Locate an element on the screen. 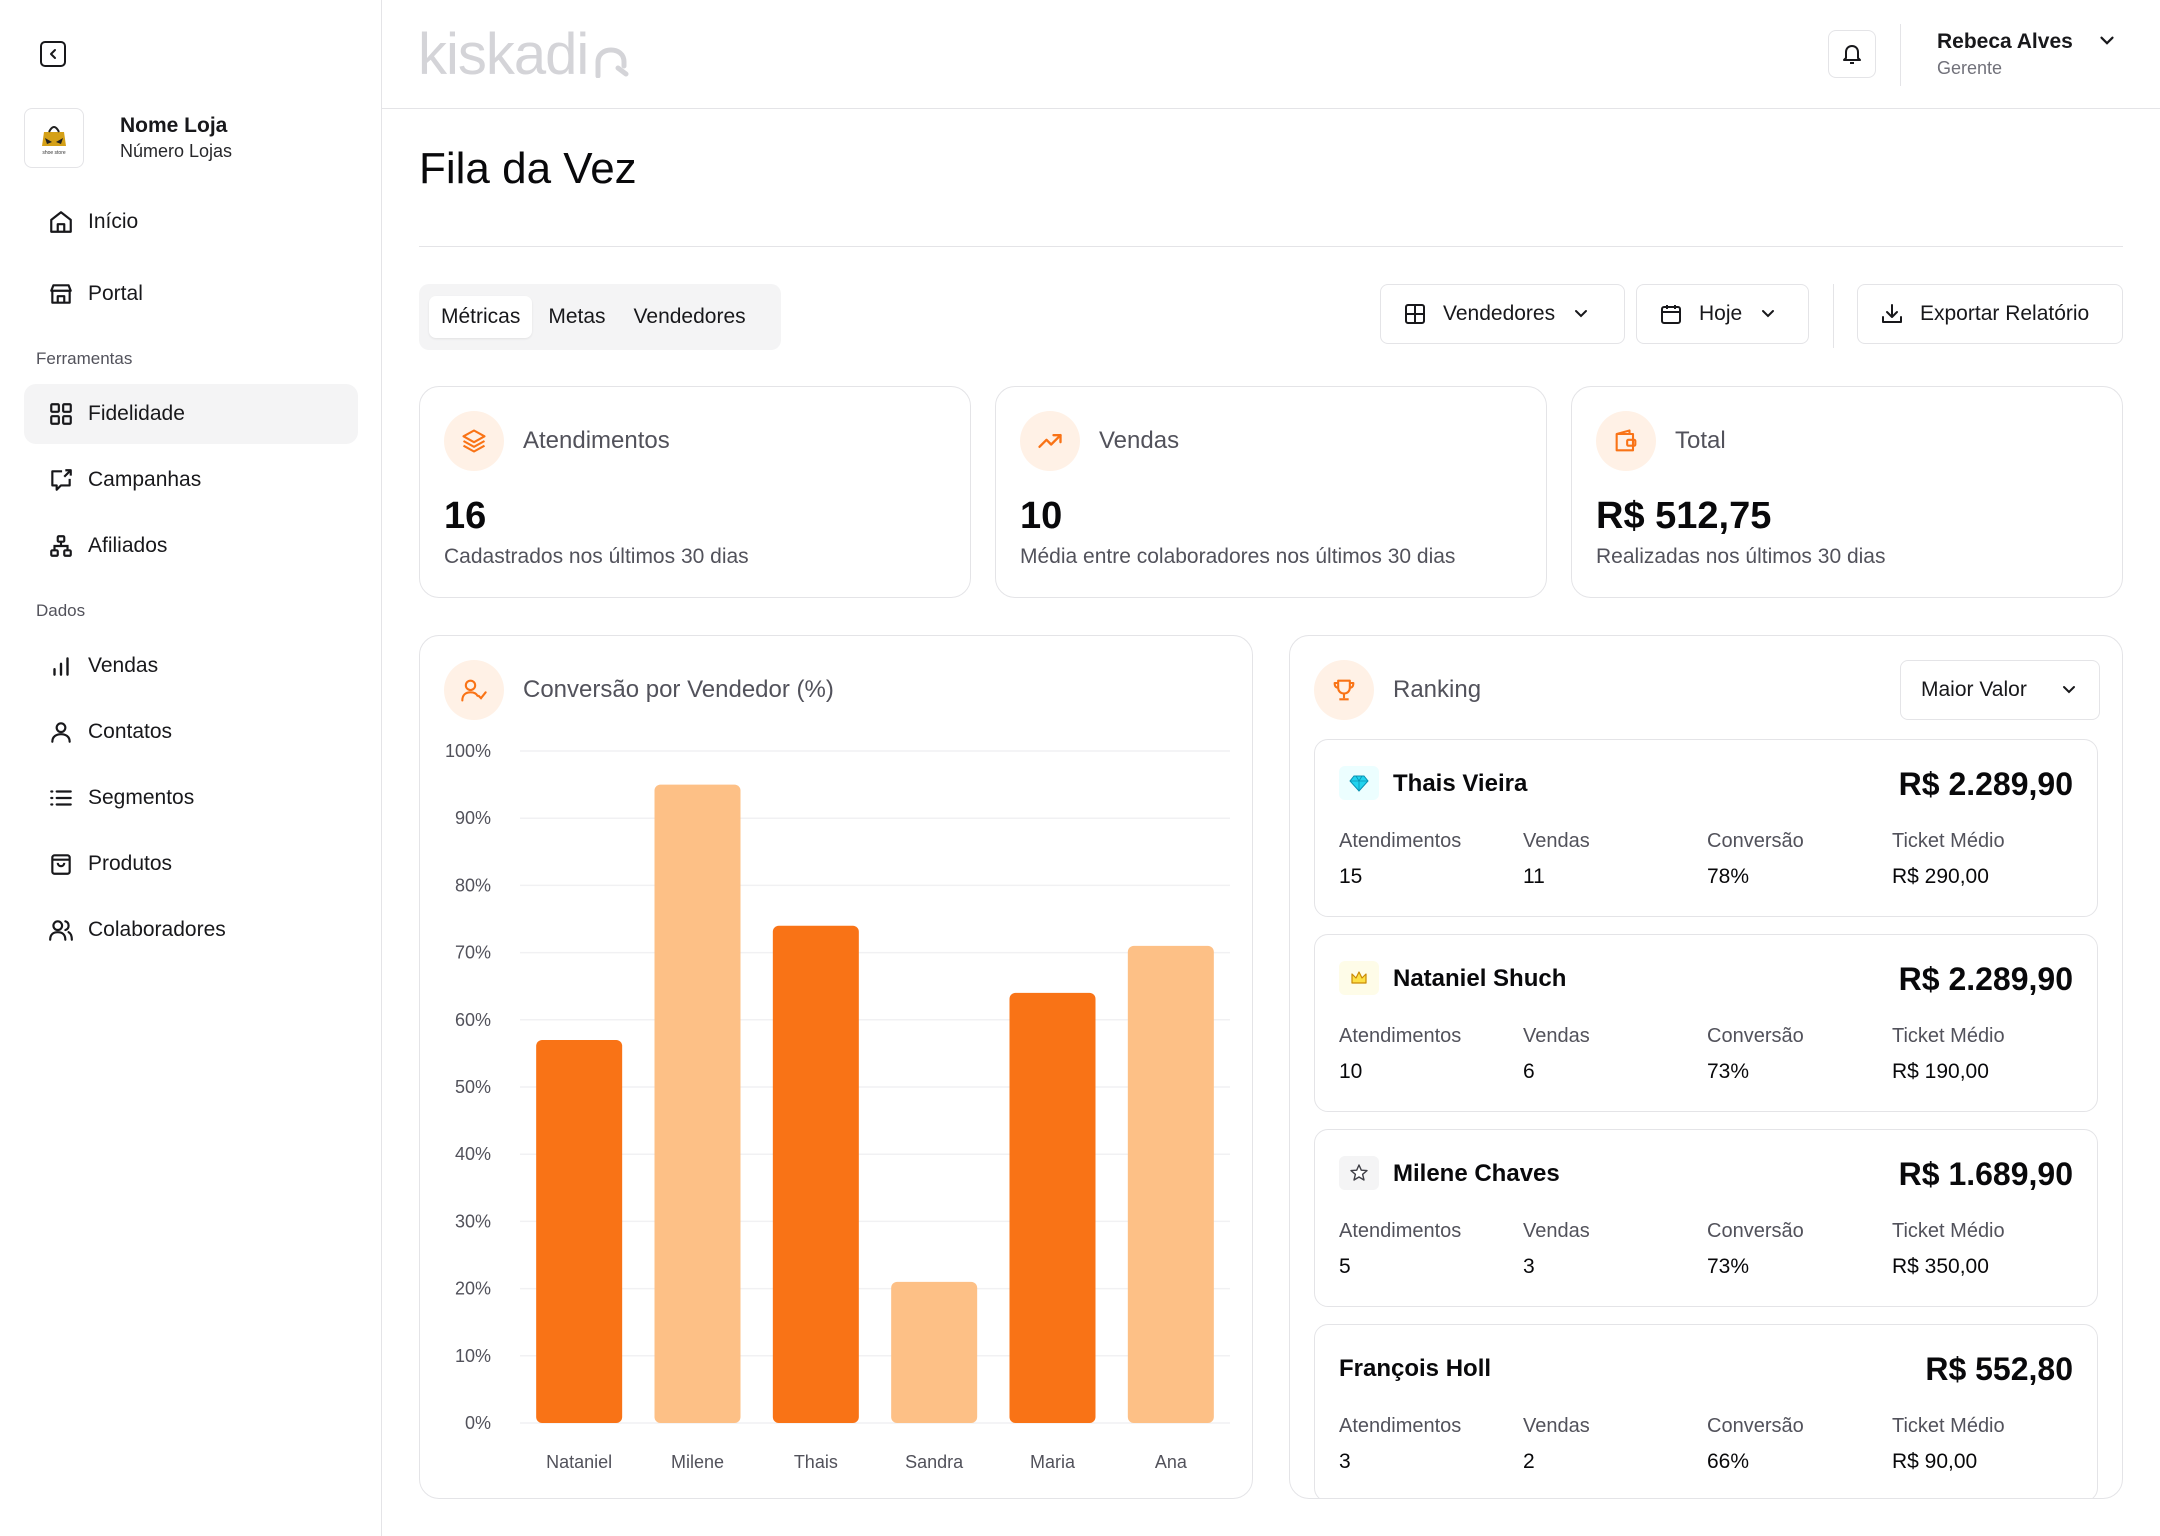 This screenshot has width=2160, height=1536. user-check-icon is located at coordinates (474, 690).